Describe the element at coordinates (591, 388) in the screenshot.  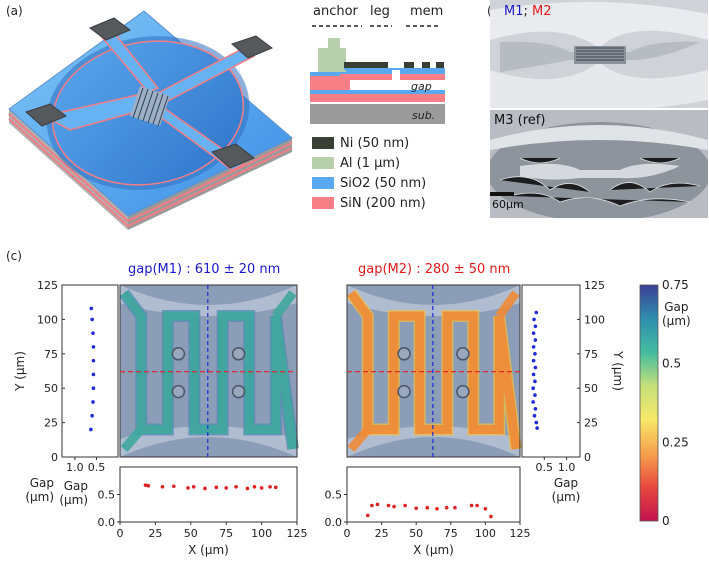
I see `y-tick-label: 50` at that location.